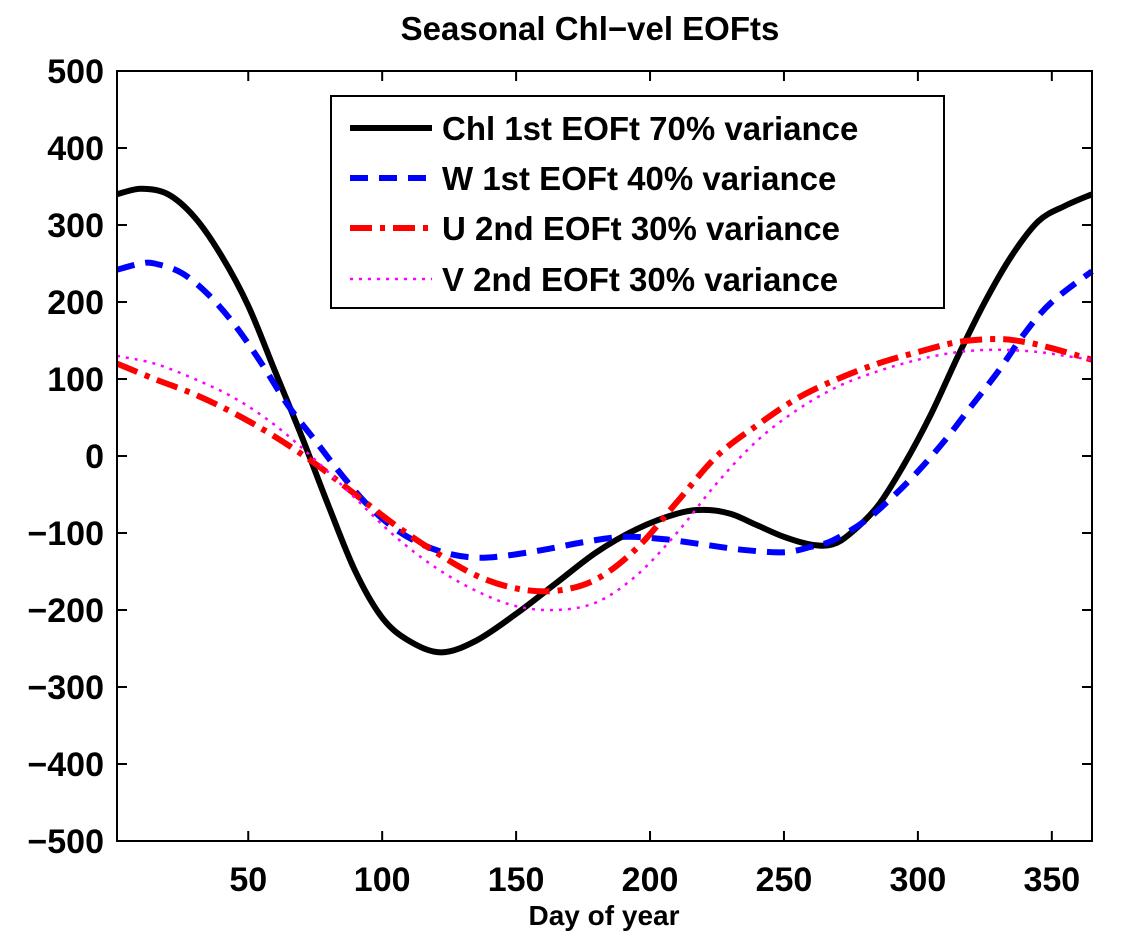 The height and width of the screenshot is (948, 1124). Describe the element at coordinates (516, 880) in the screenshot. I see `x-tick-label: 150` at that location.